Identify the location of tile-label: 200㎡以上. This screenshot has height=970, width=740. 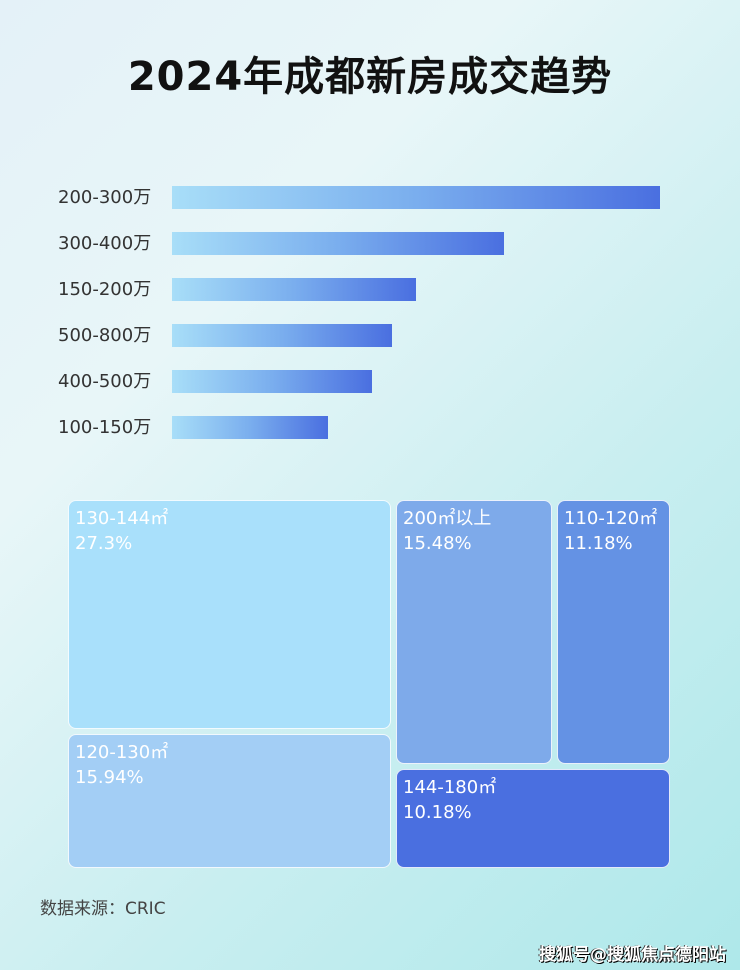
(447, 518).